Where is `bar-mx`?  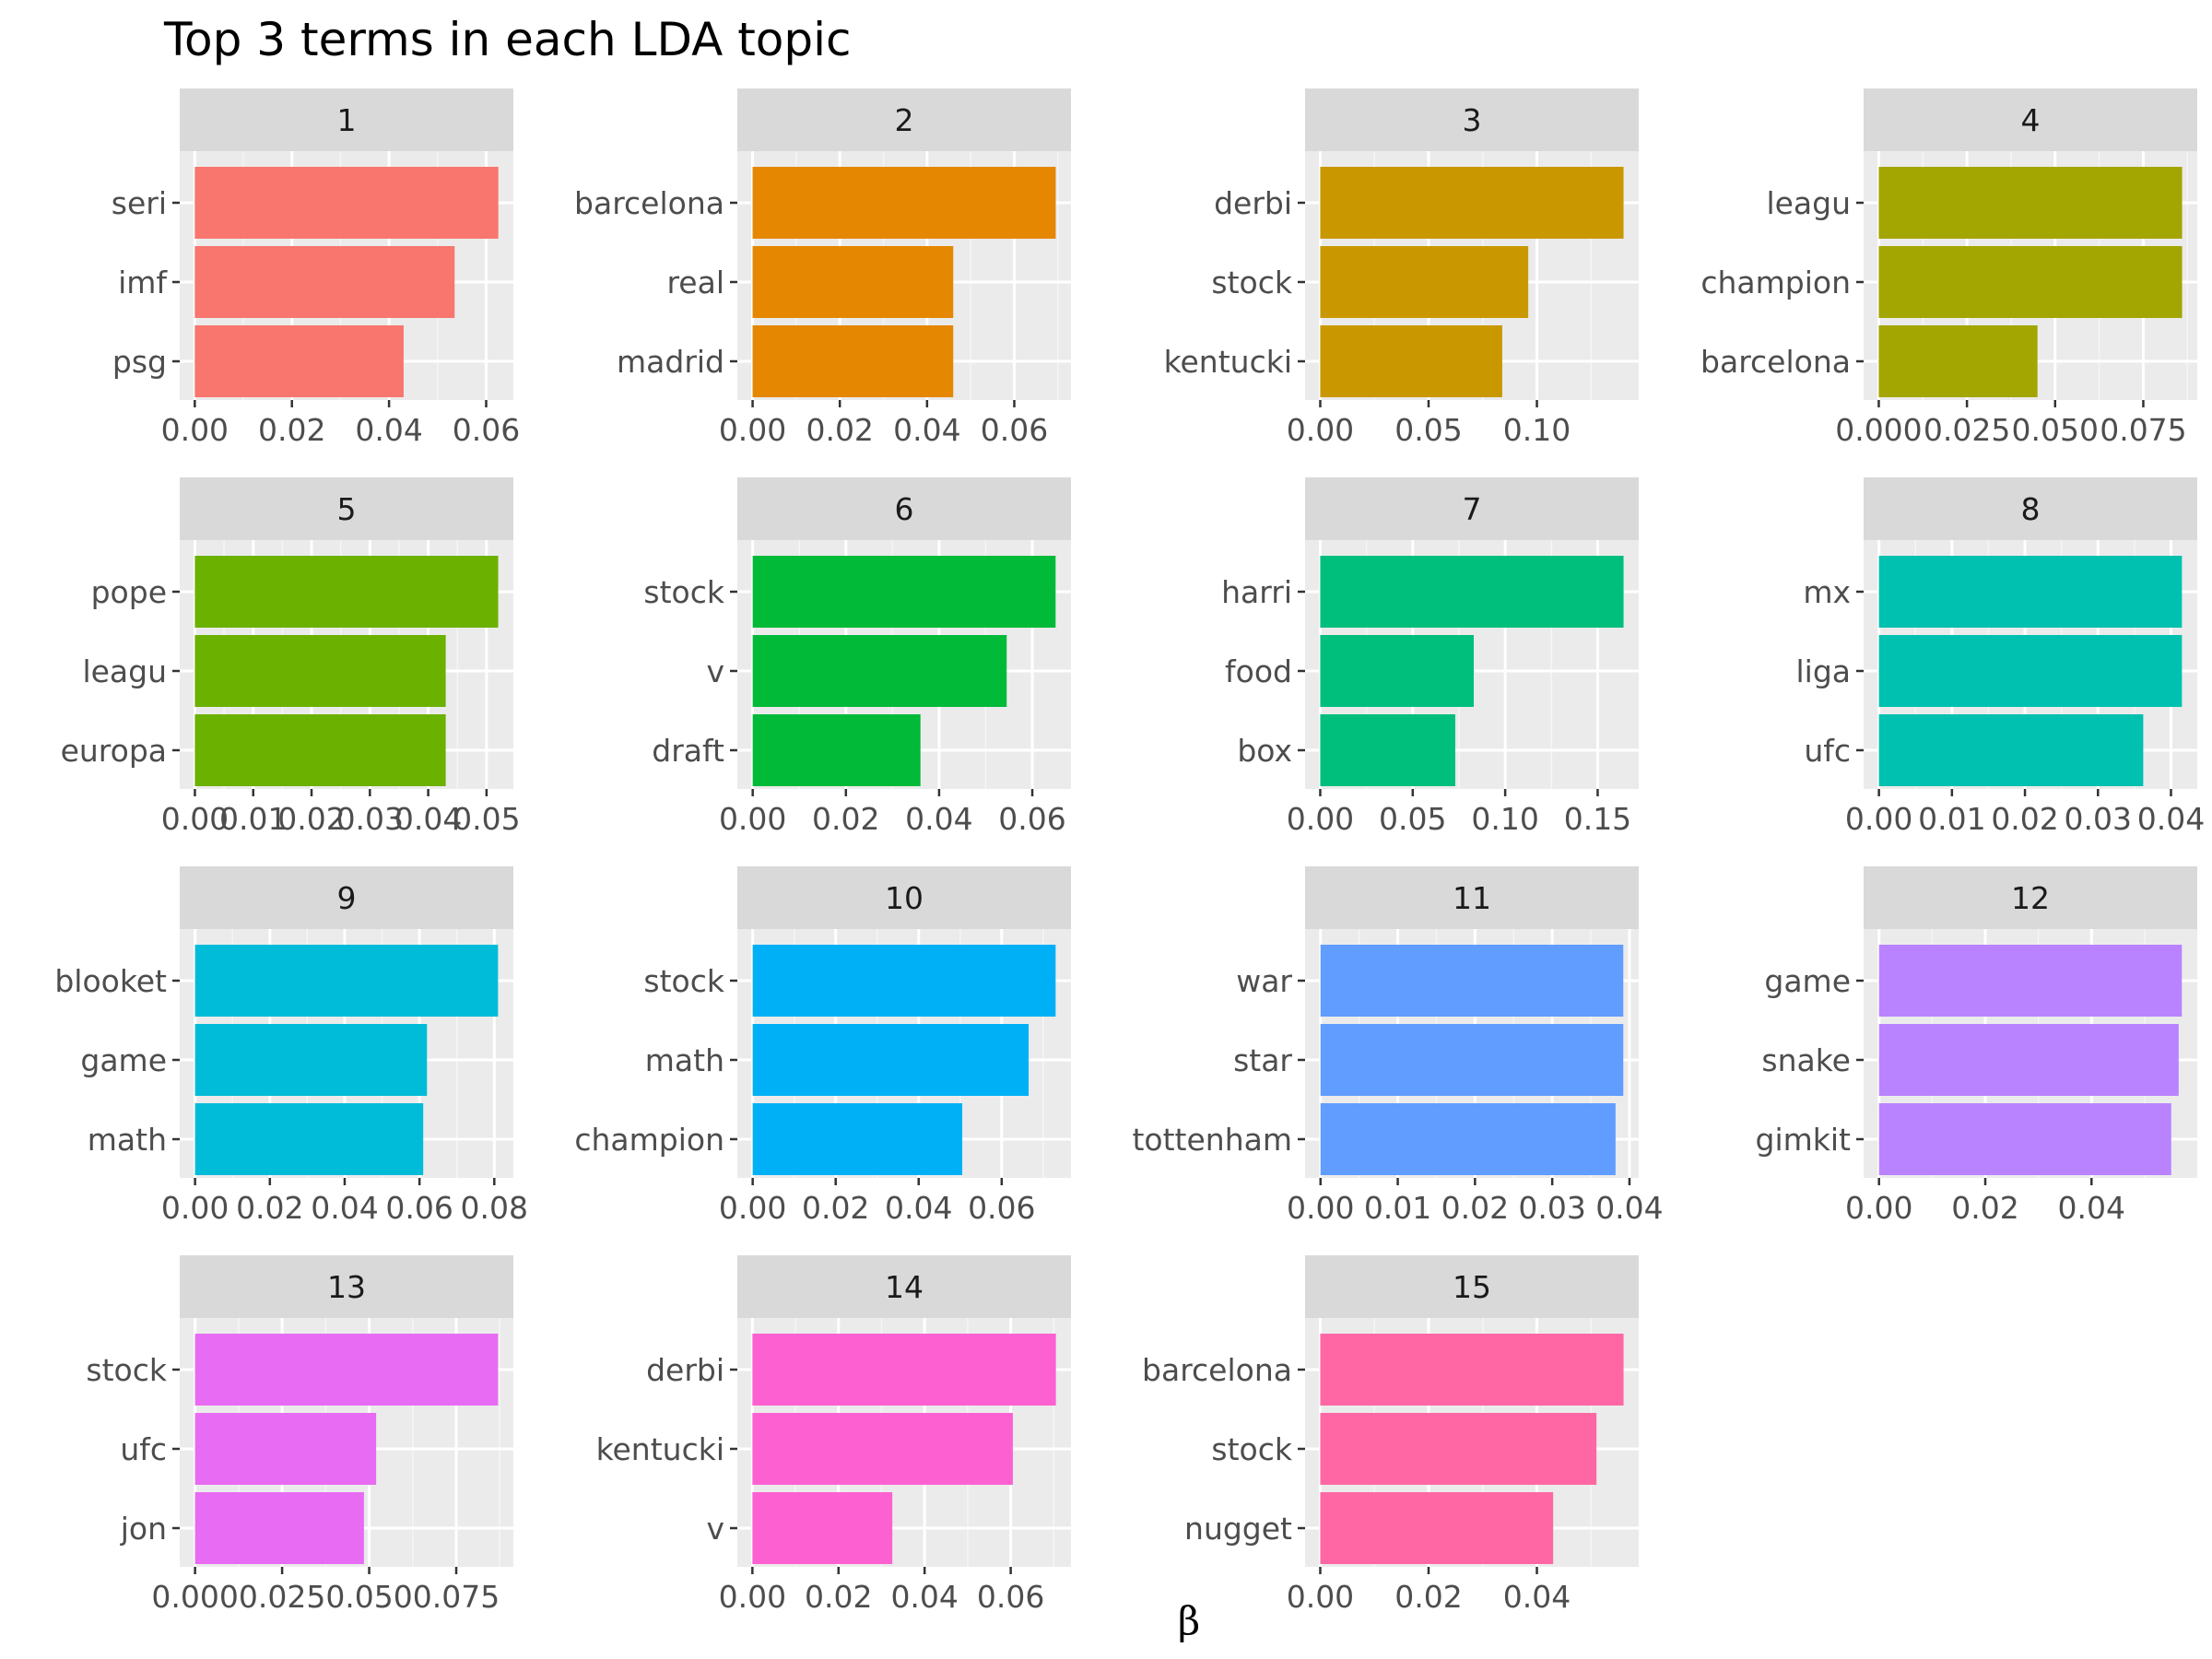 bar-mx is located at coordinates (2030, 592).